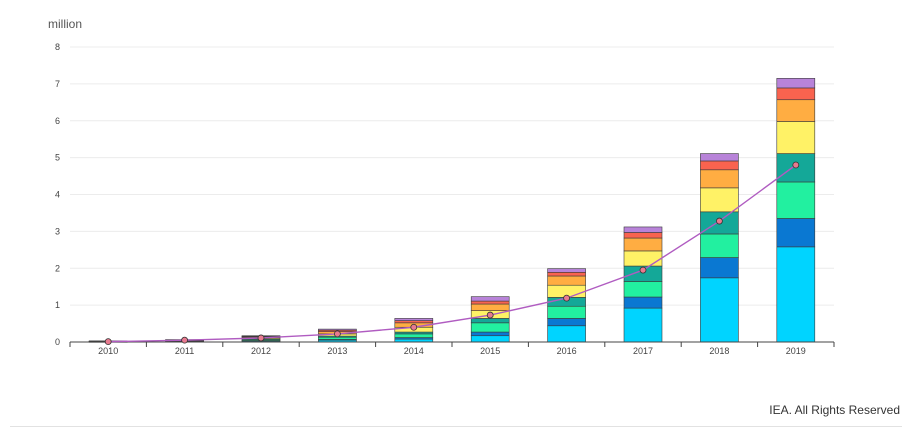 The height and width of the screenshot is (437, 912). What do you see at coordinates (796, 351) in the screenshot?
I see `x-tick-label: 2019` at bounding box center [796, 351].